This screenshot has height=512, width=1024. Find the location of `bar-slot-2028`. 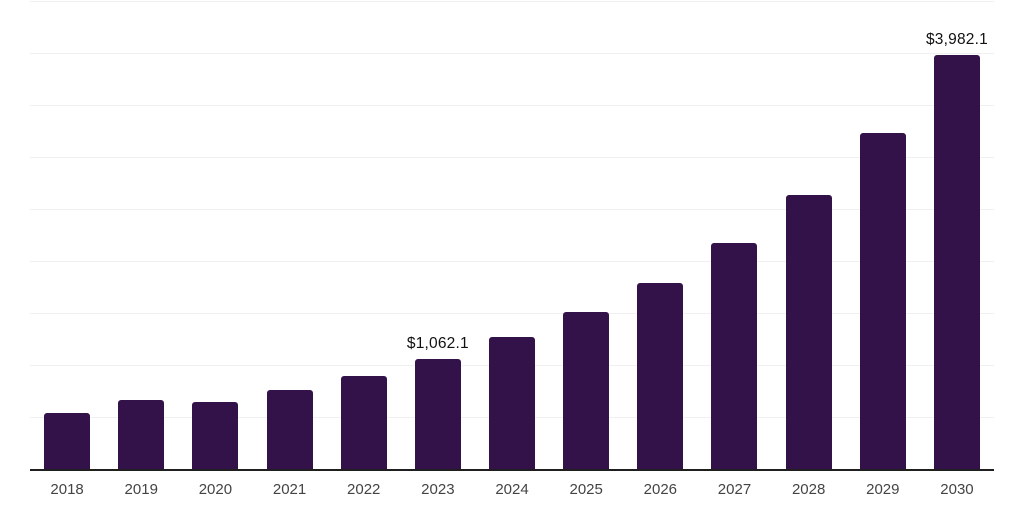

bar-slot-2028 is located at coordinates (809, 235).